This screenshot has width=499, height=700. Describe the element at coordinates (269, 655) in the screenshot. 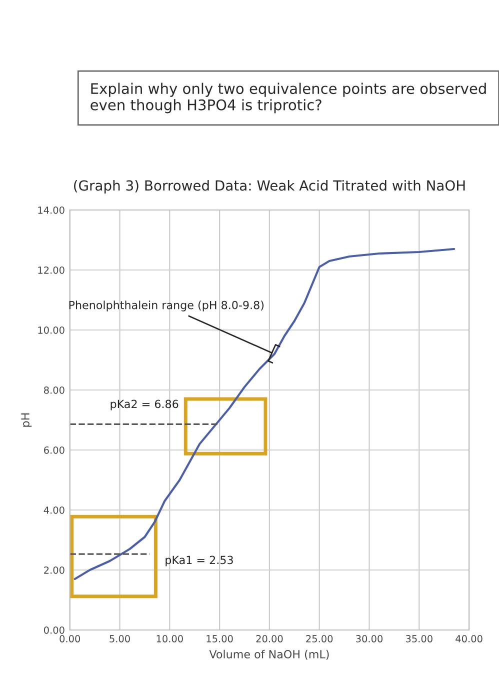

I see `x-axis-title: Volume of NaOH (mL)` at that location.